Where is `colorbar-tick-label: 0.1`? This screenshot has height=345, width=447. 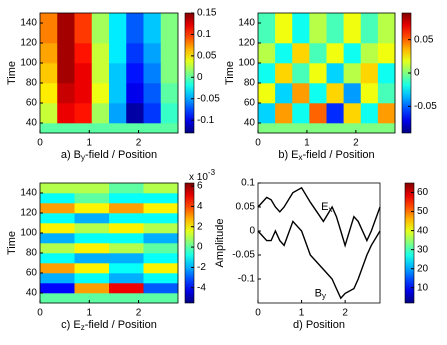
colorbar-tick-label: 0.1 is located at coordinates (204, 34).